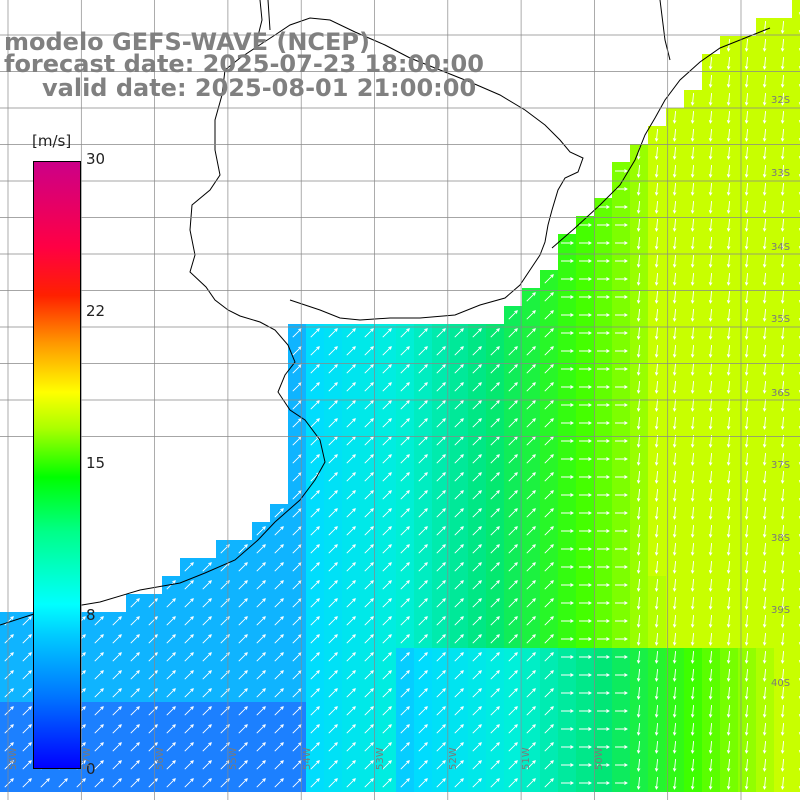  Describe the element at coordinates (96, 463) in the screenshot. I see `colorbar-tick: 15` at that location.